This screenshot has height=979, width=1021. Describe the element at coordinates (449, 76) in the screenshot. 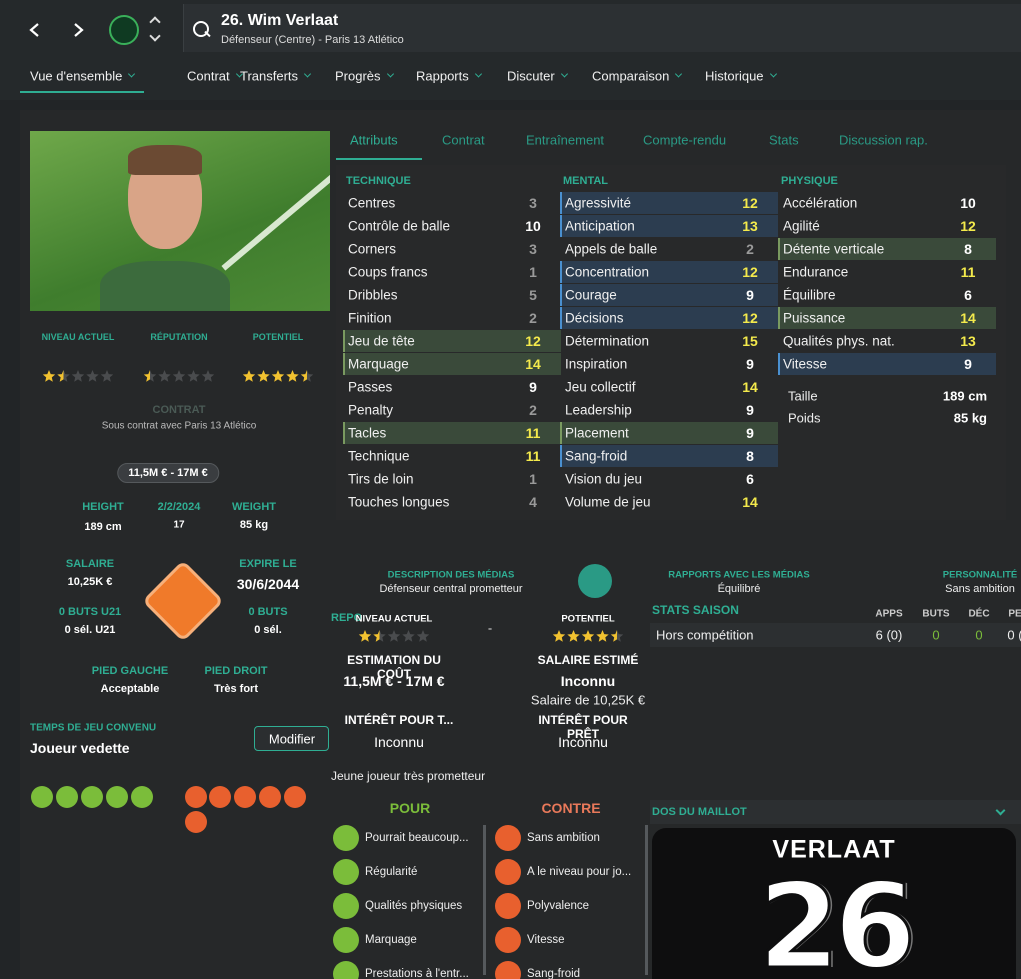

I see `nav-tab: Rapports` at that location.